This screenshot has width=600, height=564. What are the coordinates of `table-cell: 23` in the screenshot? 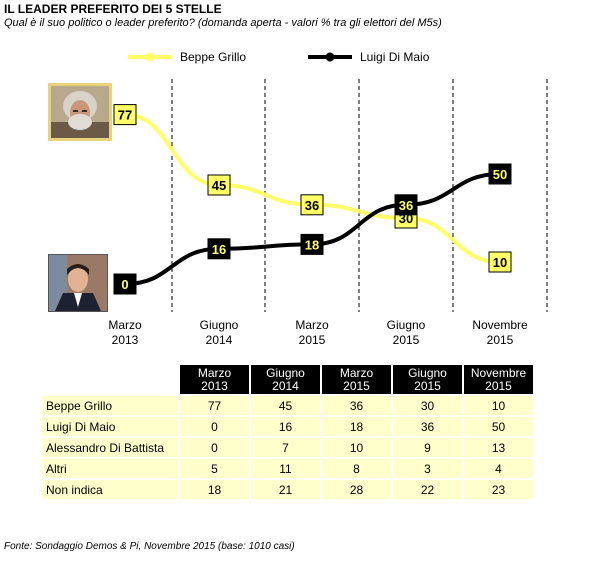 It's located at (498, 489).